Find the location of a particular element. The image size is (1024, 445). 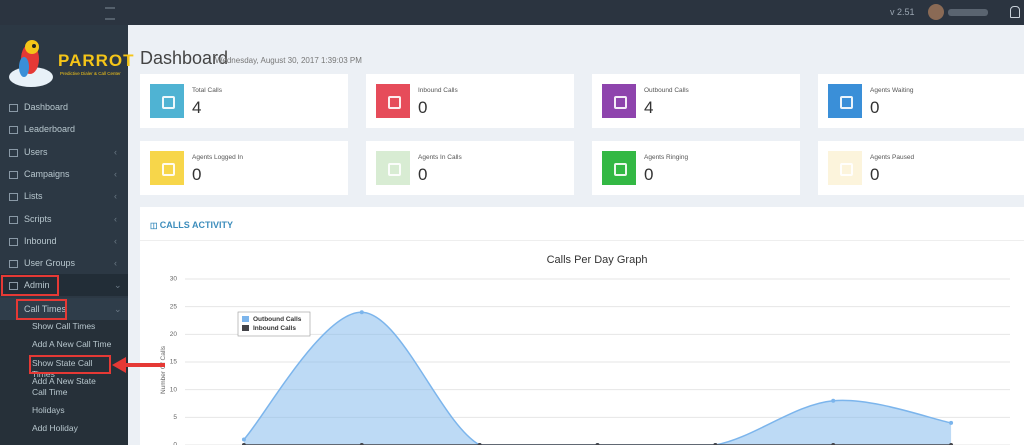

stat-label: Agents Ringing is located at coordinates (666, 157).